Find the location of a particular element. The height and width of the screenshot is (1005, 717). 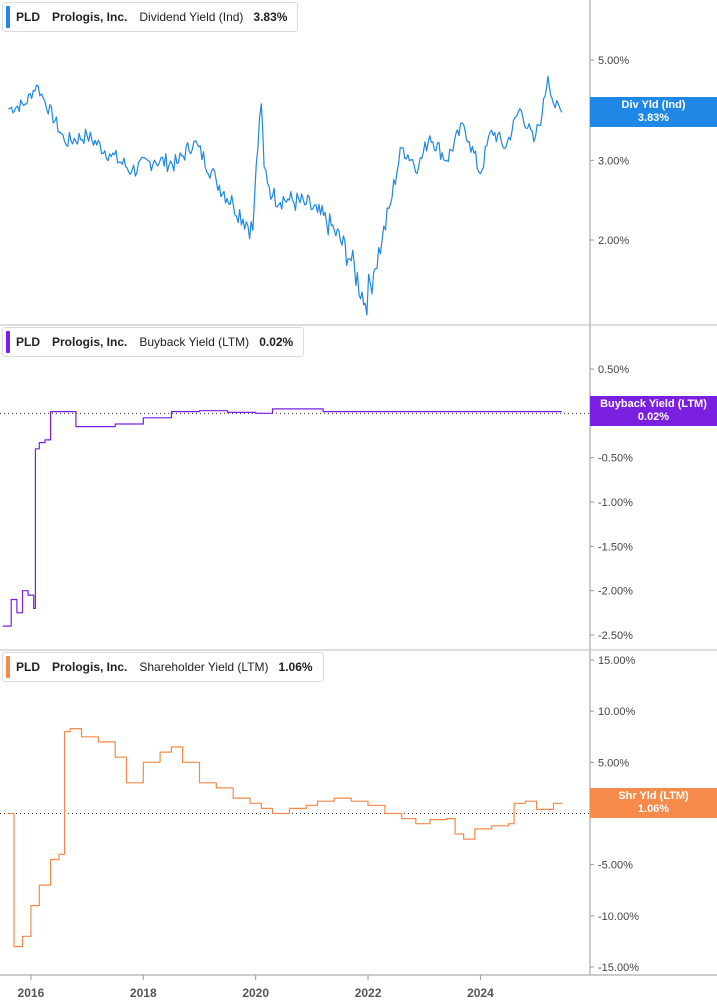

y-tick-label: 10.00% is located at coordinates (617, 712).